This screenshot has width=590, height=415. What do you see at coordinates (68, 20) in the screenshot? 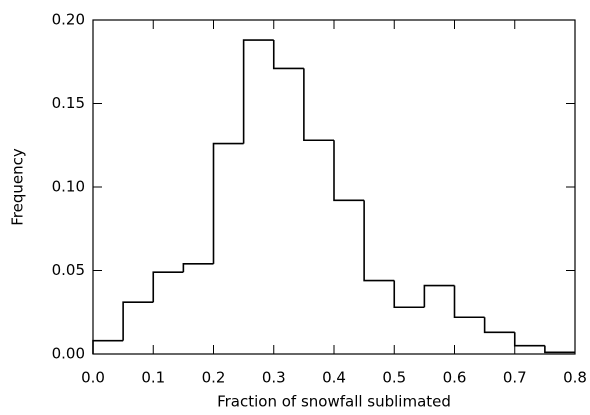
I see `y-tick-label: 0.20` at bounding box center [68, 20].